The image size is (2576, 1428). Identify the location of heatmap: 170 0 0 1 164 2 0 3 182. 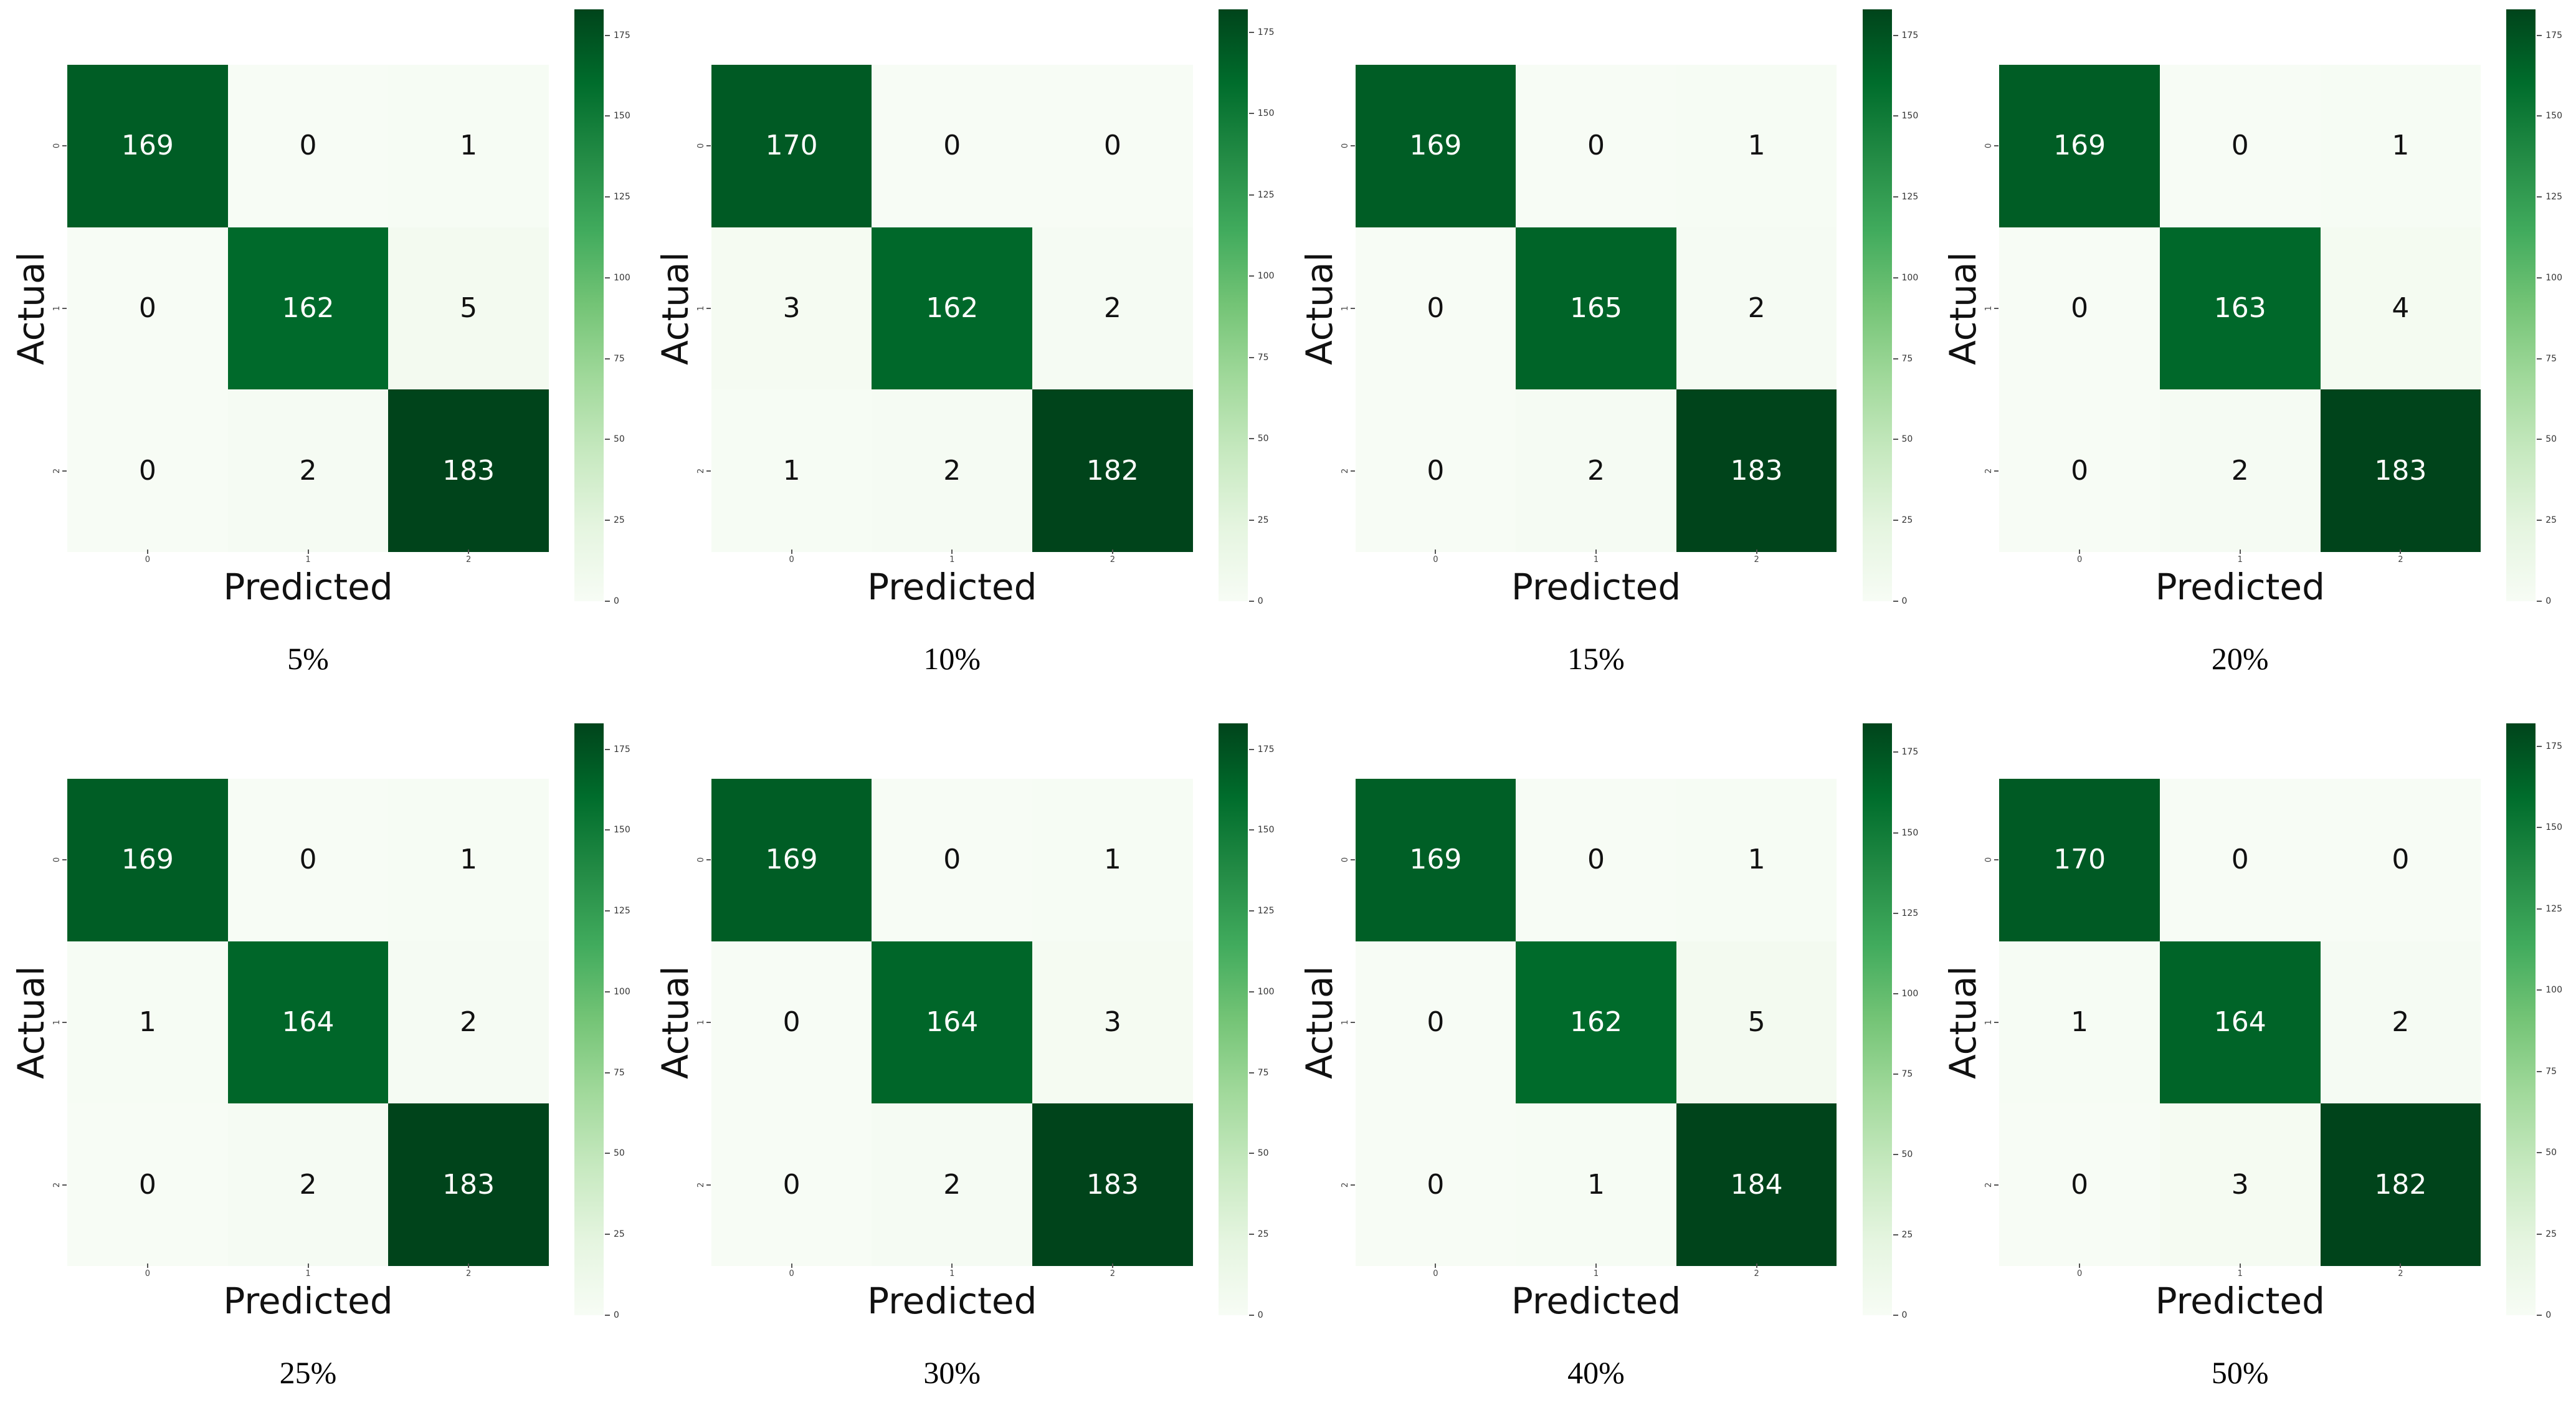
(2240, 1023).